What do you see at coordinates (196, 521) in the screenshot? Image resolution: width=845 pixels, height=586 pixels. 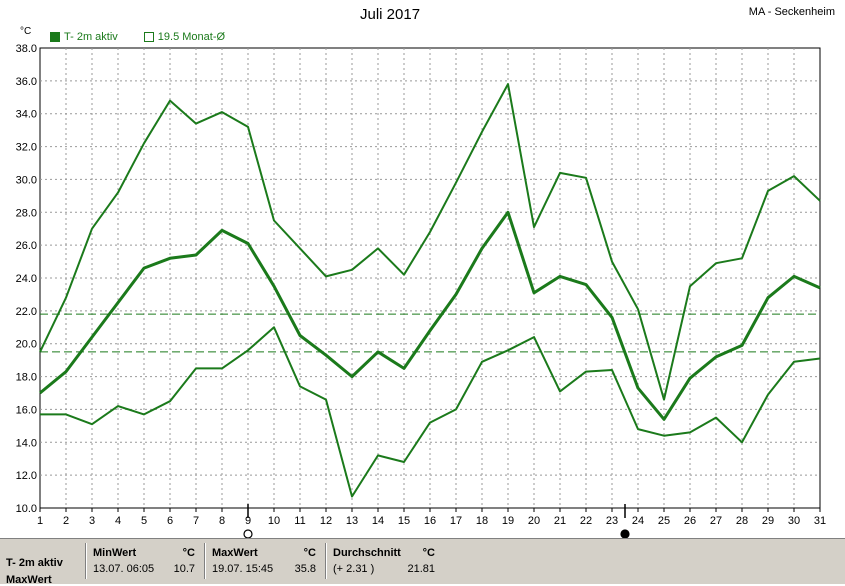 I see `x-tick-label: 7` at bounding box center [196, 521].